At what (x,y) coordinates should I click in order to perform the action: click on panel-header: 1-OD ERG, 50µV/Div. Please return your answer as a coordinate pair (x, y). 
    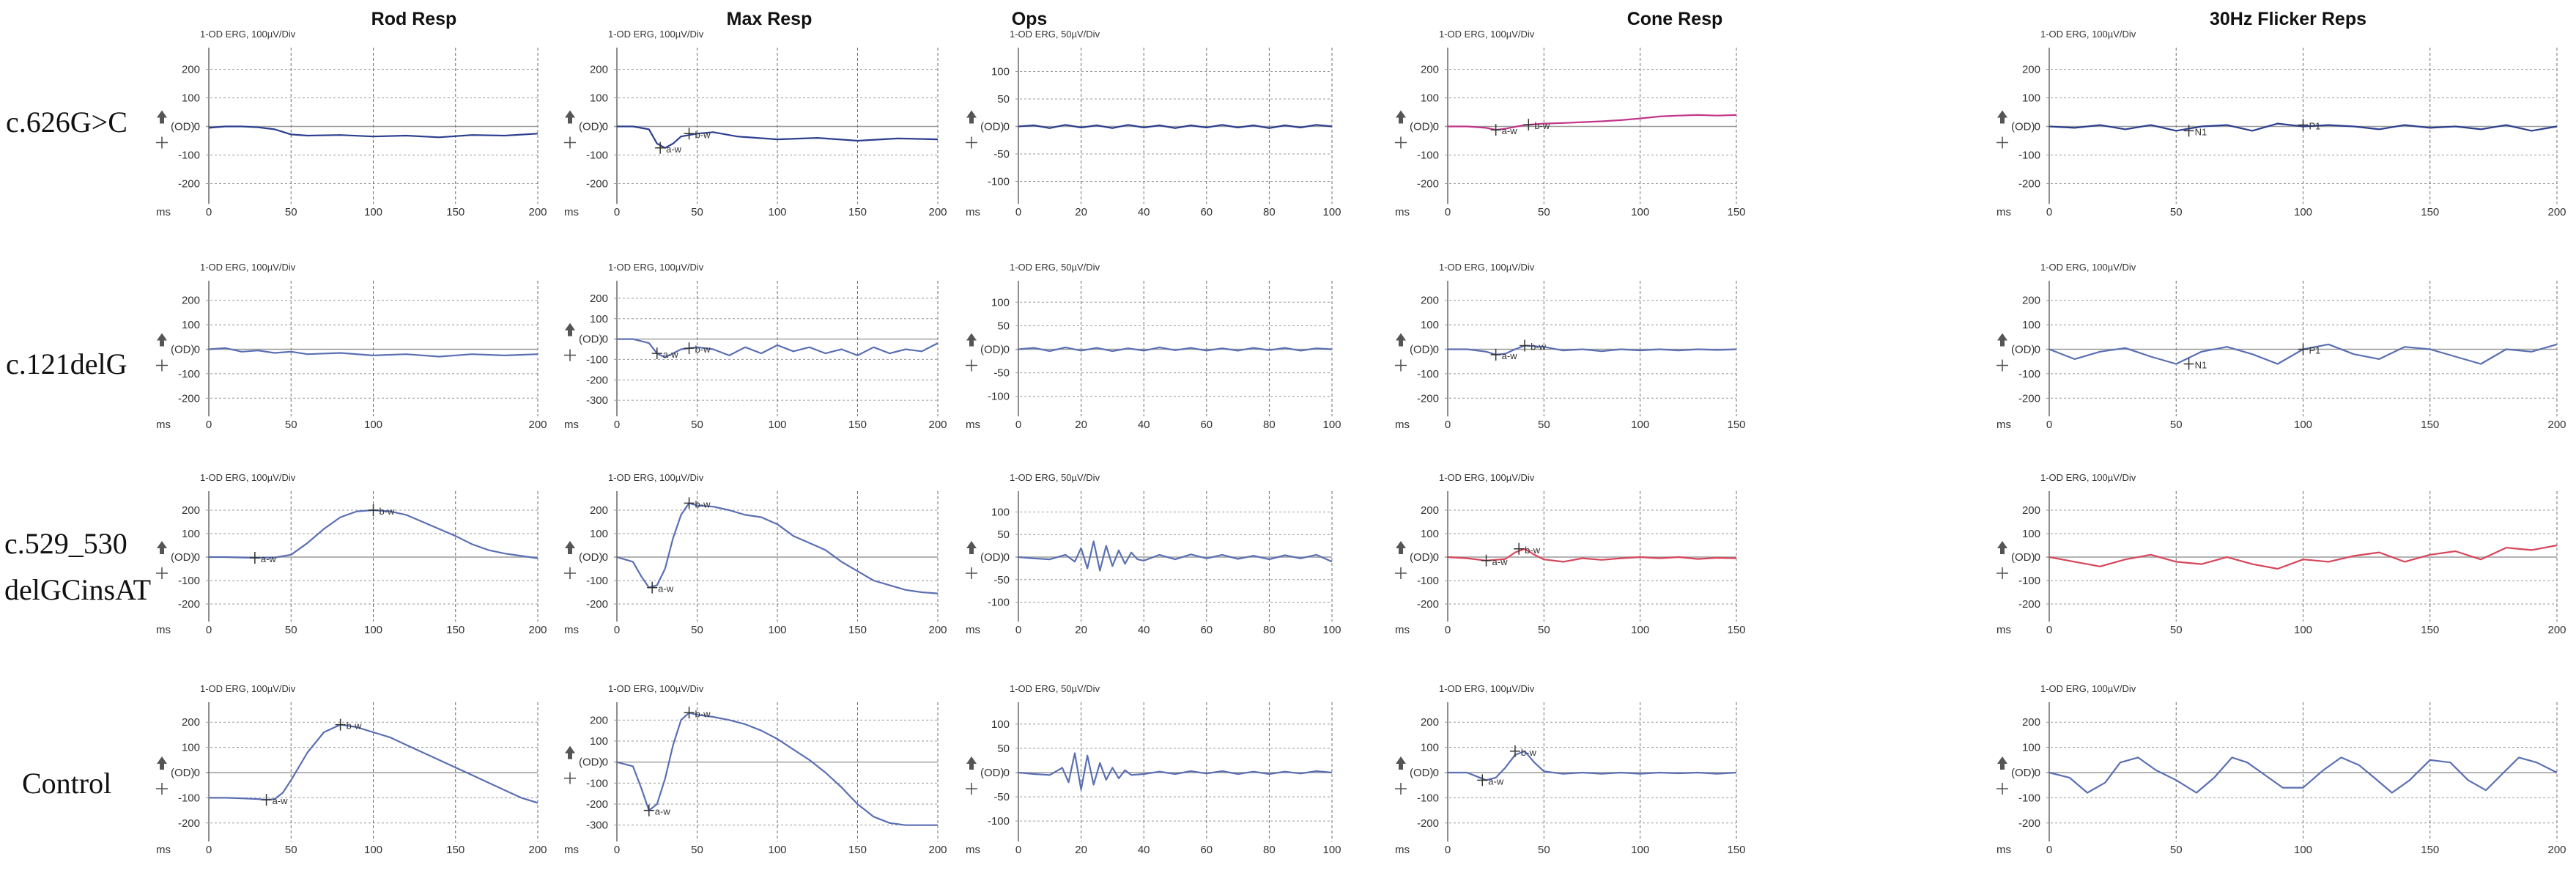
    Looking at the image, I should click on (1055, 267).